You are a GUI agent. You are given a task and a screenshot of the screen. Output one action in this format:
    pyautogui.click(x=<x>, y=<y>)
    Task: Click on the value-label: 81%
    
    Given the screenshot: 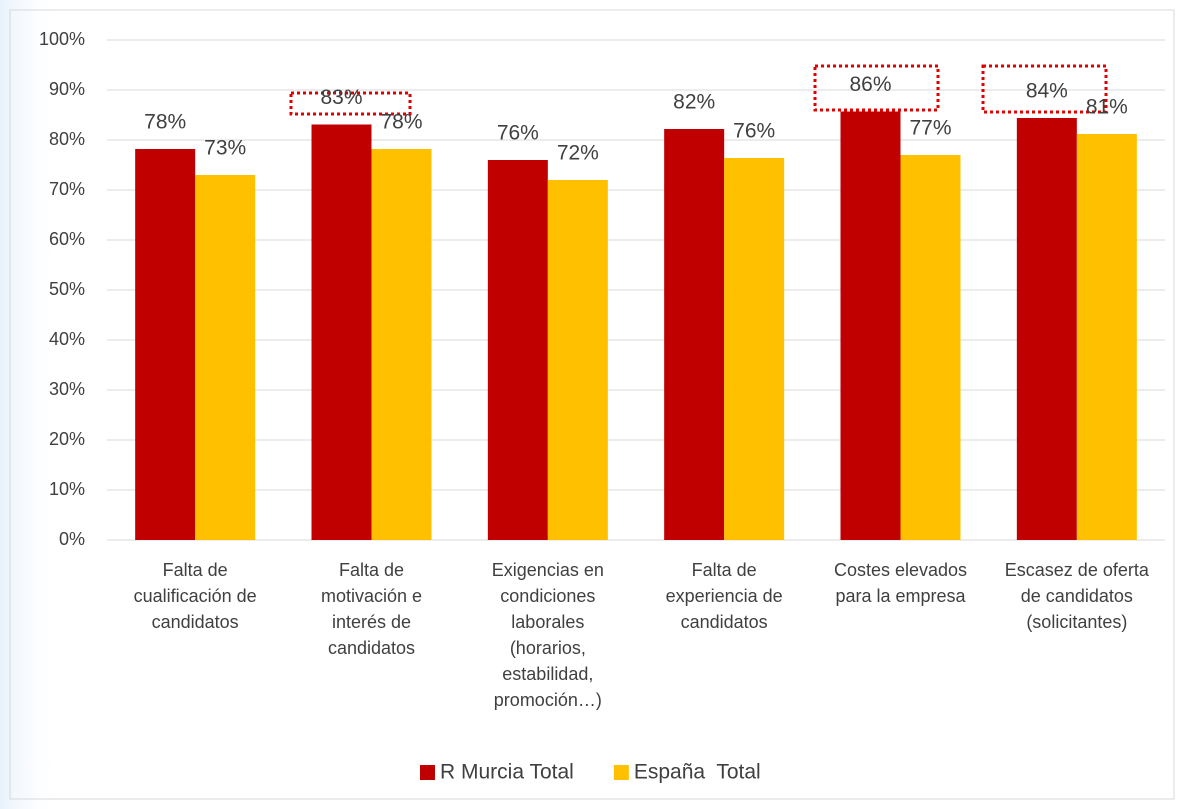 What is the action you would take?
    pyautogui.click(x=1107, y=107)
    